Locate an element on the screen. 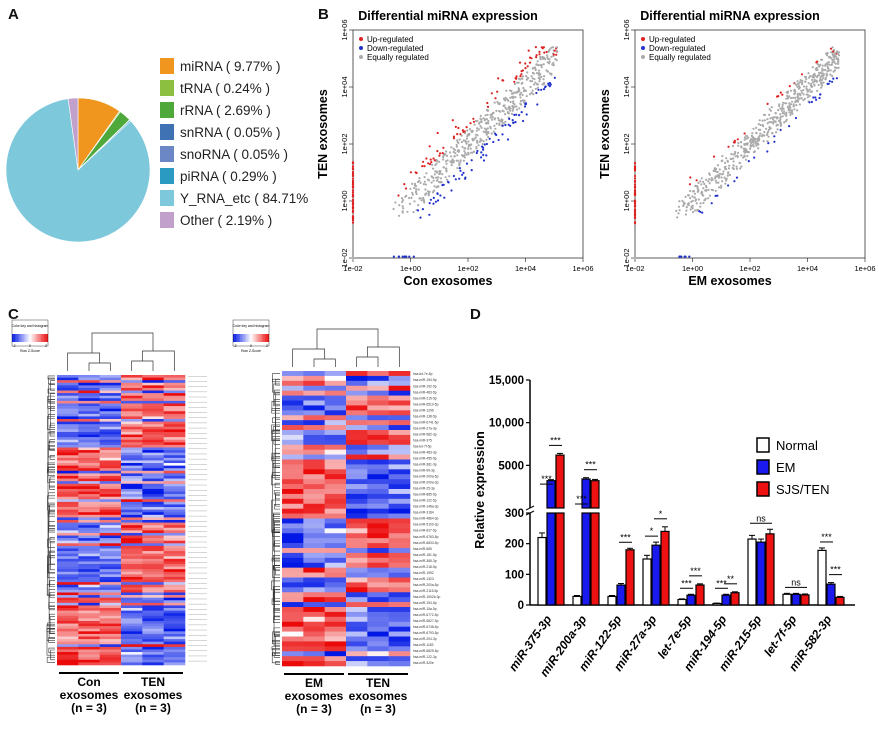 The image size is (879, 738). group-n-1: (n = 3) is located at coordinates (378, 709).